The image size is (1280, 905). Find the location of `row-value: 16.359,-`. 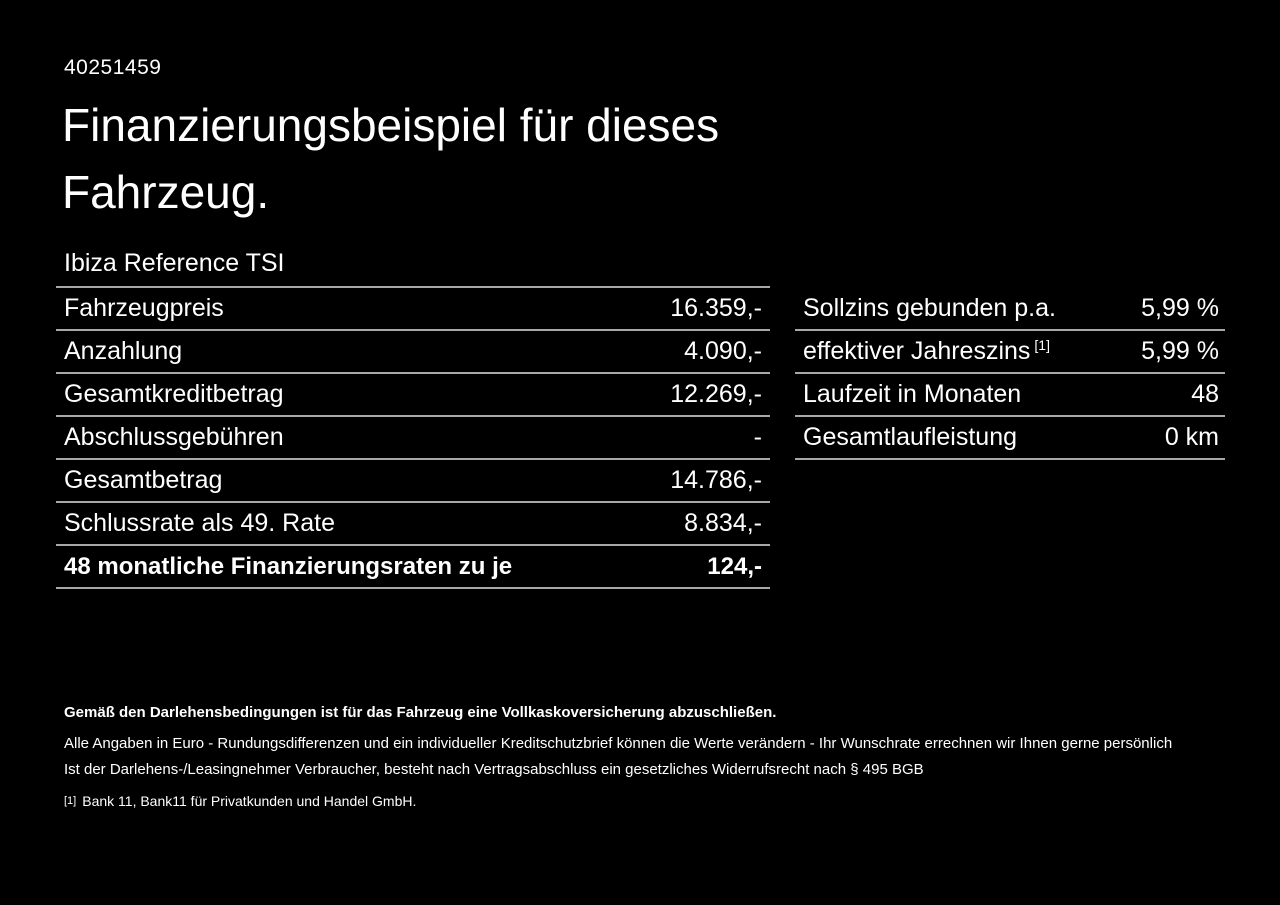

row-value: 16.359,- is located at coordinates (716, 308).